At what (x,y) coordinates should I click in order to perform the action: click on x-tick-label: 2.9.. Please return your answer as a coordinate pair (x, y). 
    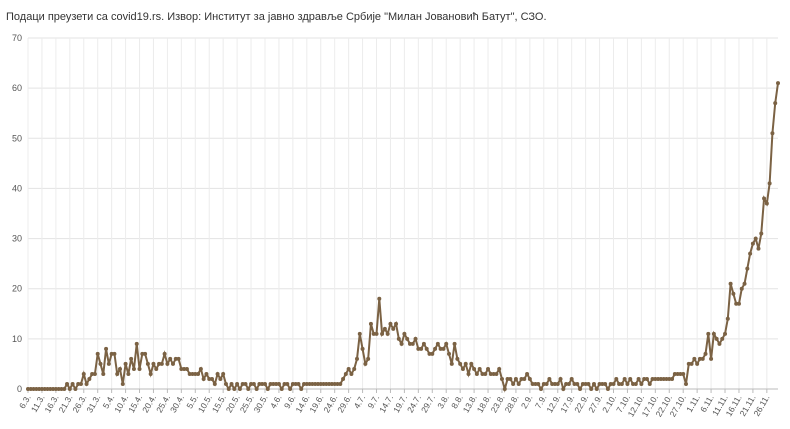
    Looking at the image, I should click on (527, 401).